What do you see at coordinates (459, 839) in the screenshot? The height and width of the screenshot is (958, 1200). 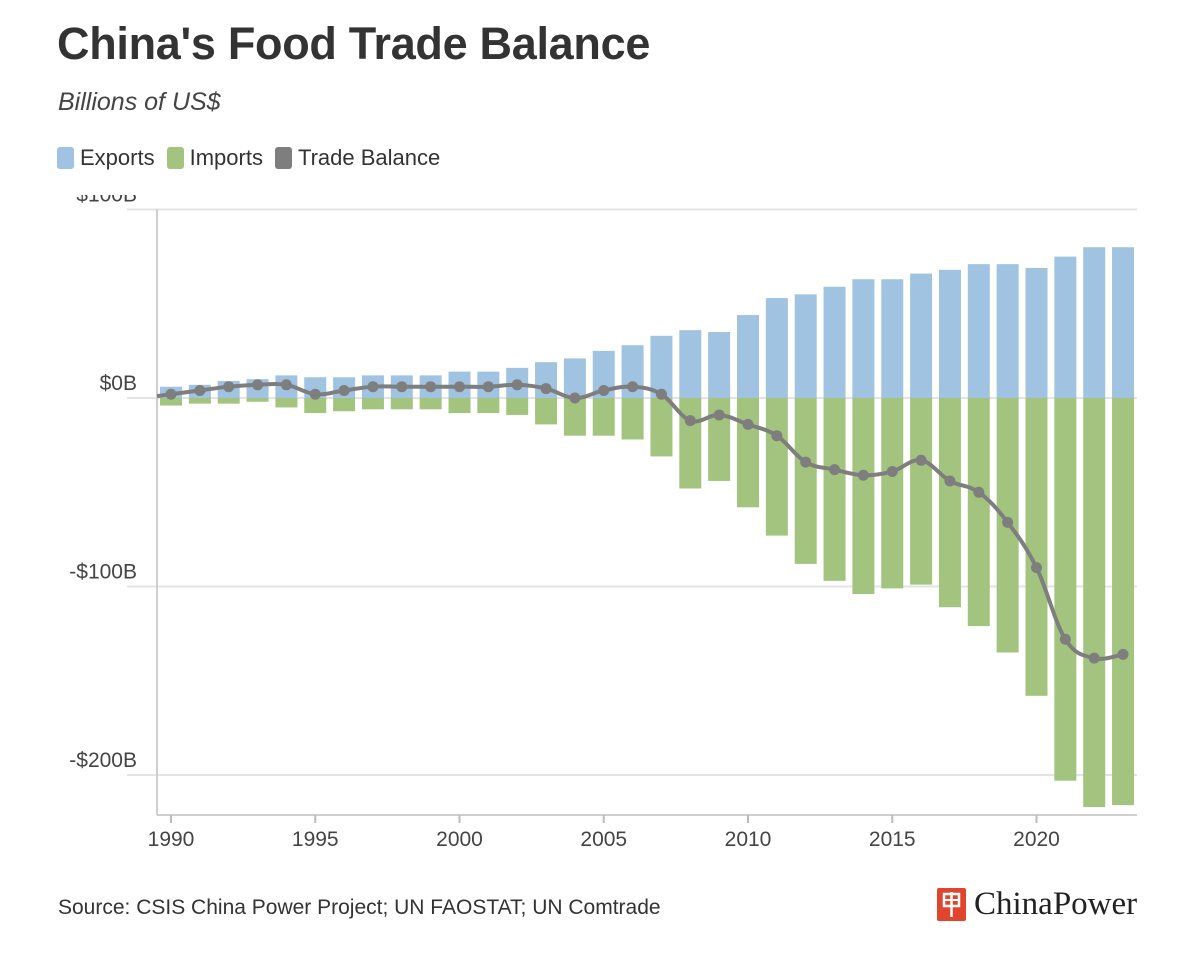 I see `x-tick-label: 2000` at bounding box center [459, 839].